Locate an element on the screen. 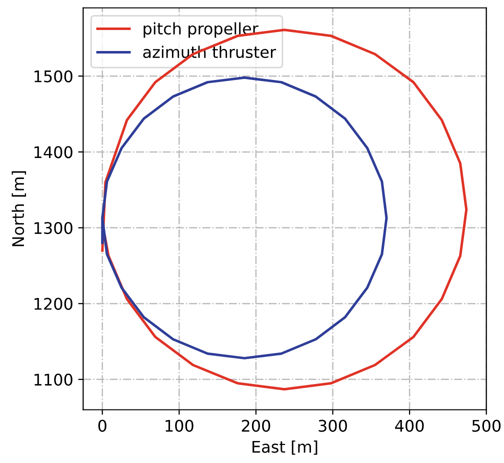 The image size is (504, 463). x-tick-label: 0 is located at coordinates (102, 426).